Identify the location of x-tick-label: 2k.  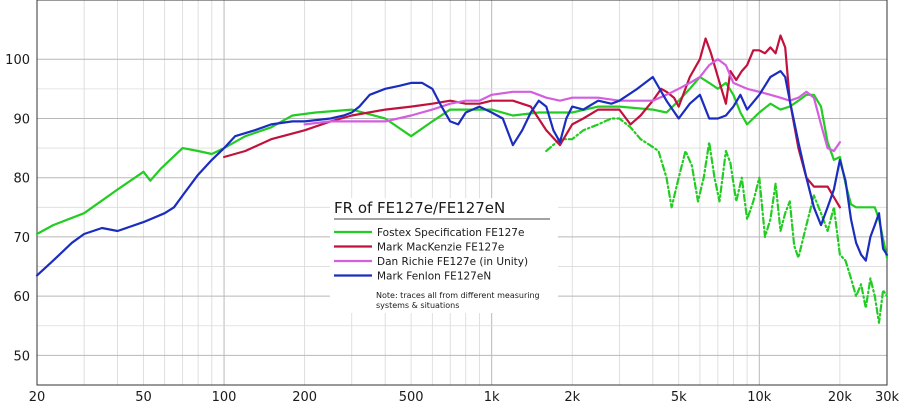
(572, 397).